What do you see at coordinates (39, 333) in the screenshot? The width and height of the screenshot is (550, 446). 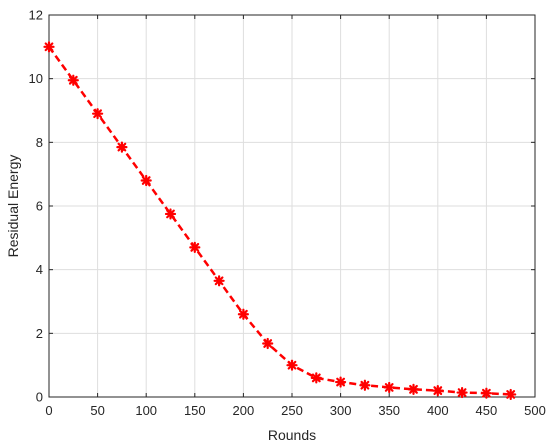 I see `y-tick-label: 2` at bounding box center [39, 333].